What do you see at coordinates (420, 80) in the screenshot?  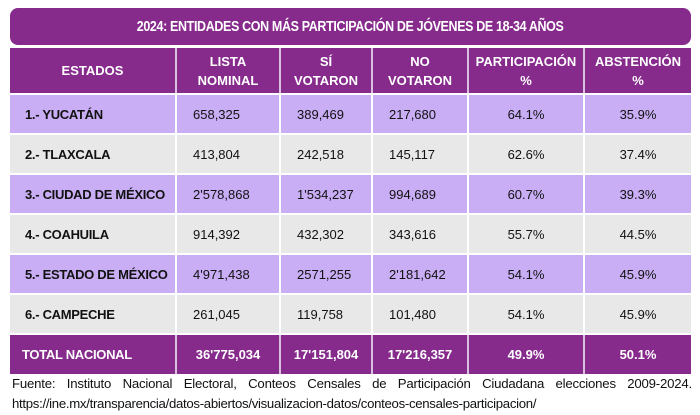 I see `header-no-votaron-line2: VOTARON` at bounding box center [420, 80].